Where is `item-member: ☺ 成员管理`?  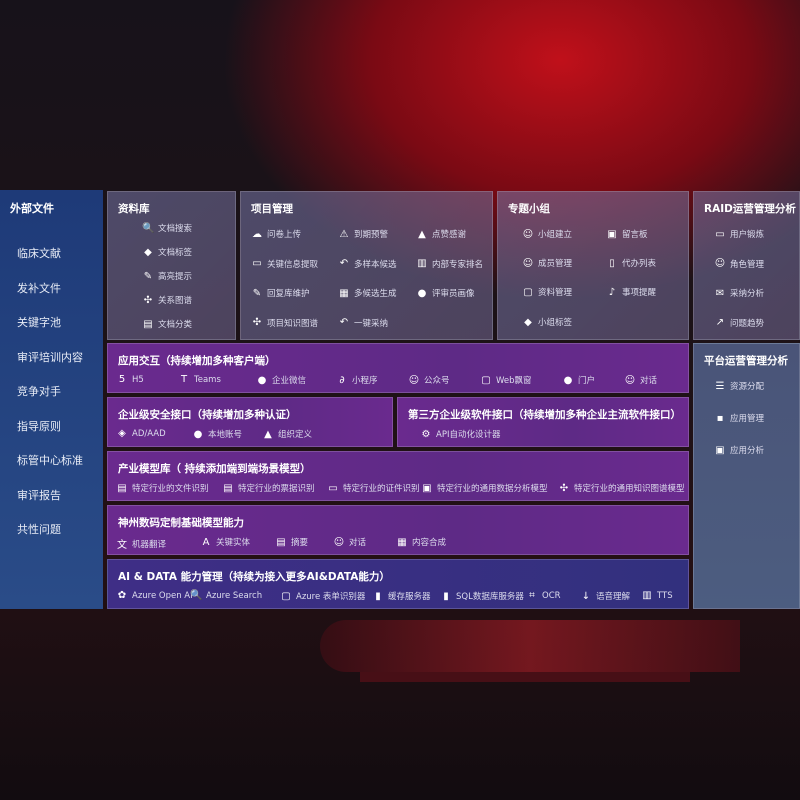
item-member: ☺ 成员管理 is located at coordinates (547, 263).